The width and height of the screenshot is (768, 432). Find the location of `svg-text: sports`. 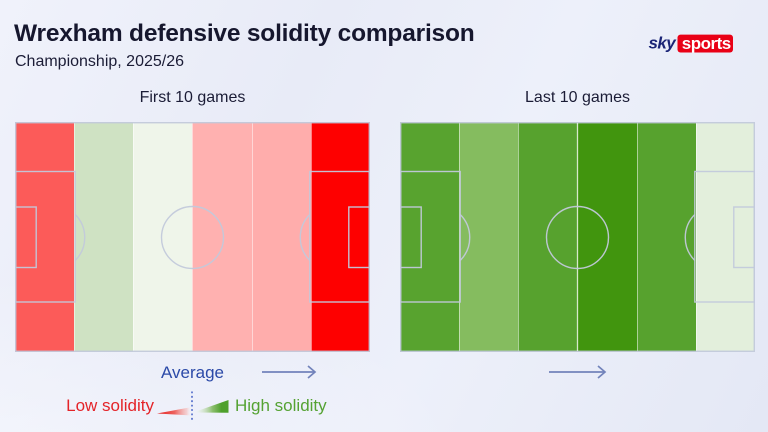

svg-text: sports is located at coordinates (706, 43).